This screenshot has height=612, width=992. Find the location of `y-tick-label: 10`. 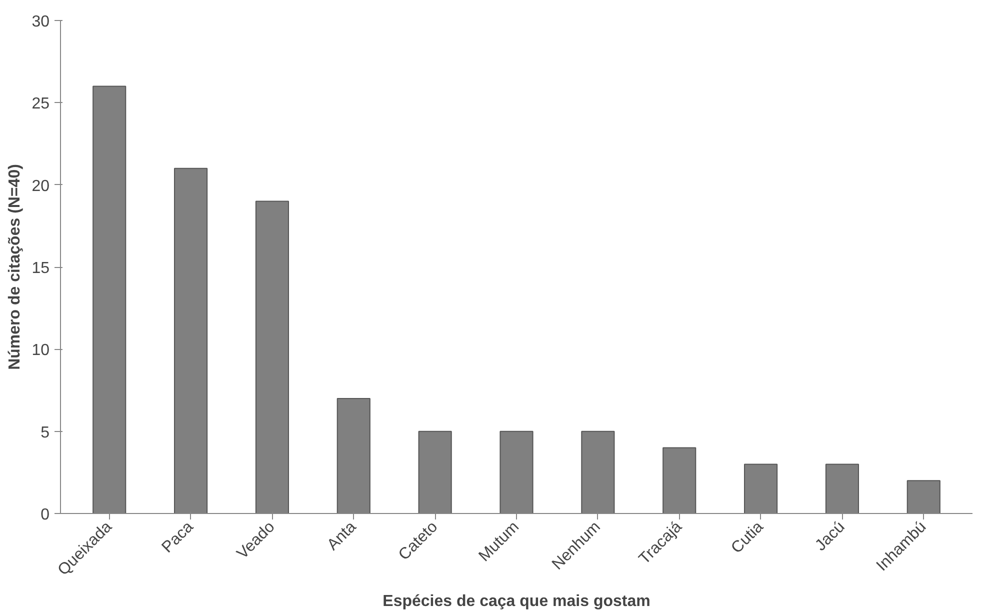

y-tick-label: 10 is located at coordinates (41, 351).